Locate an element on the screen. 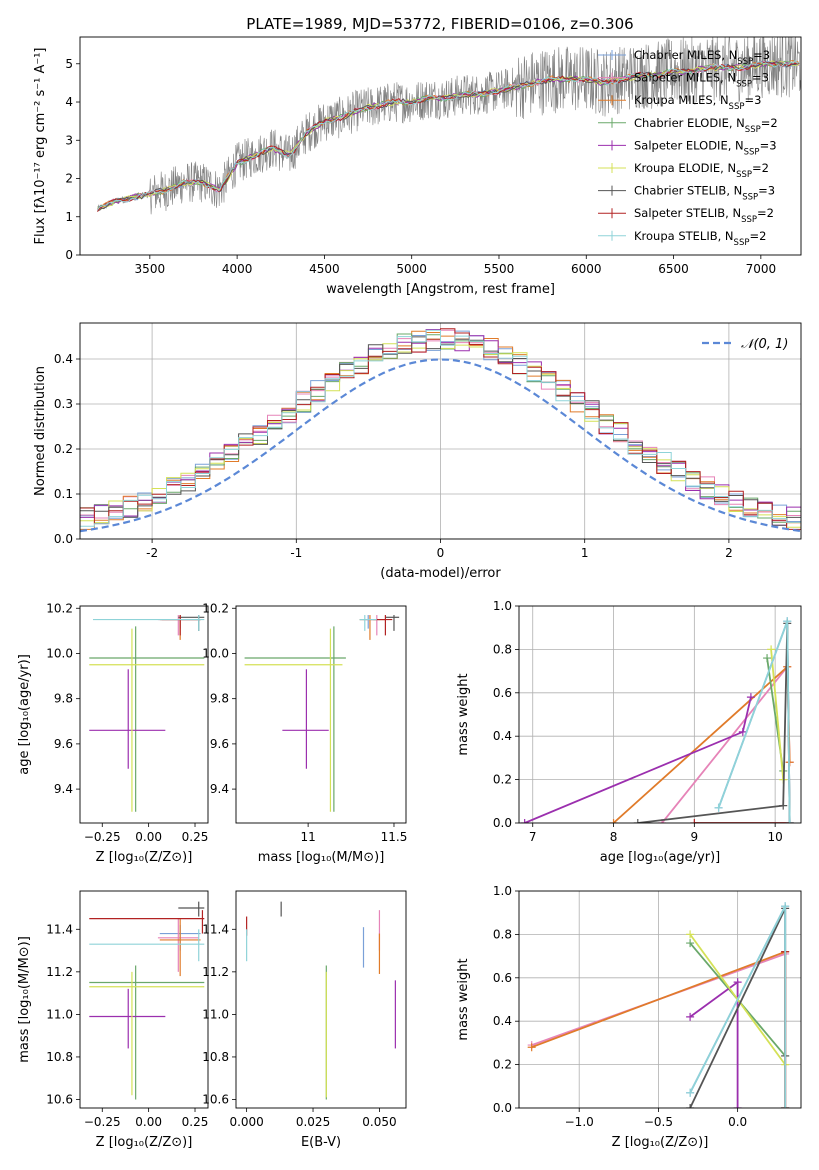  x-axis-label: mass [log₁₀(M/M⊙)] is located at coordinates (321, 857).